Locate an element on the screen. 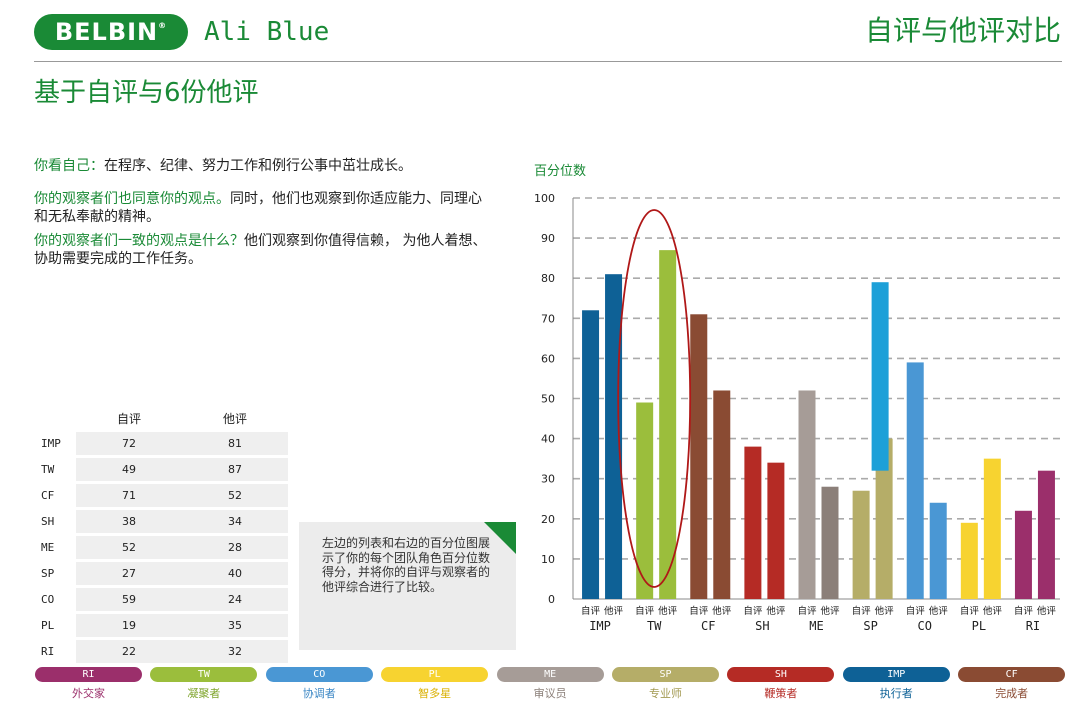  row-self-score: 22 is located at coordinates (129, 651).